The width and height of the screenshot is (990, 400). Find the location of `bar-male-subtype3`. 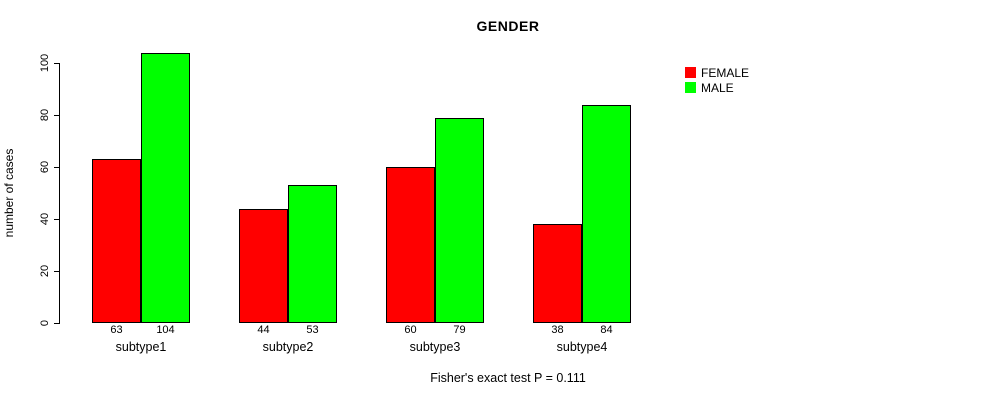

bar-male-subtype3 is located at coordinates (459, 220).